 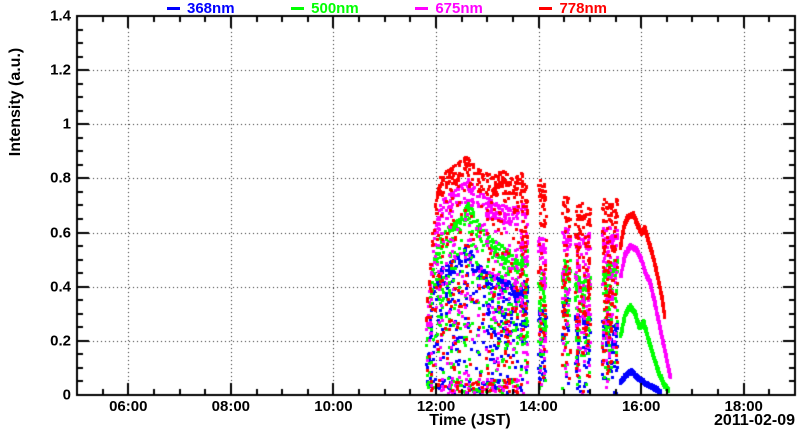 What do you see at coordinates (66, 395) in the screenshot?
I see `y-tick-label: 0` at bounding box center [66, 395].